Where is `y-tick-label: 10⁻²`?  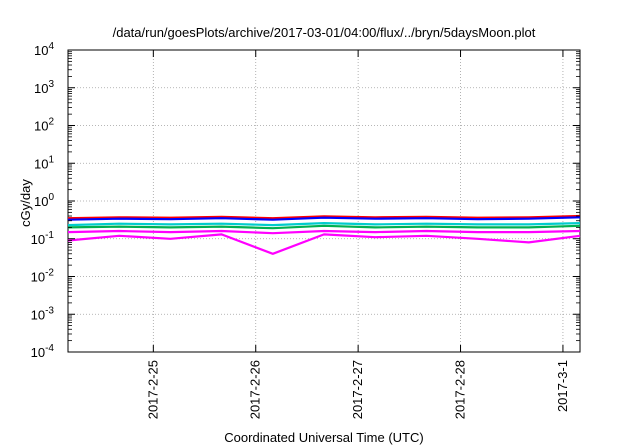
y-tick-label: 10⁻² is located at coordinates (43, 276).